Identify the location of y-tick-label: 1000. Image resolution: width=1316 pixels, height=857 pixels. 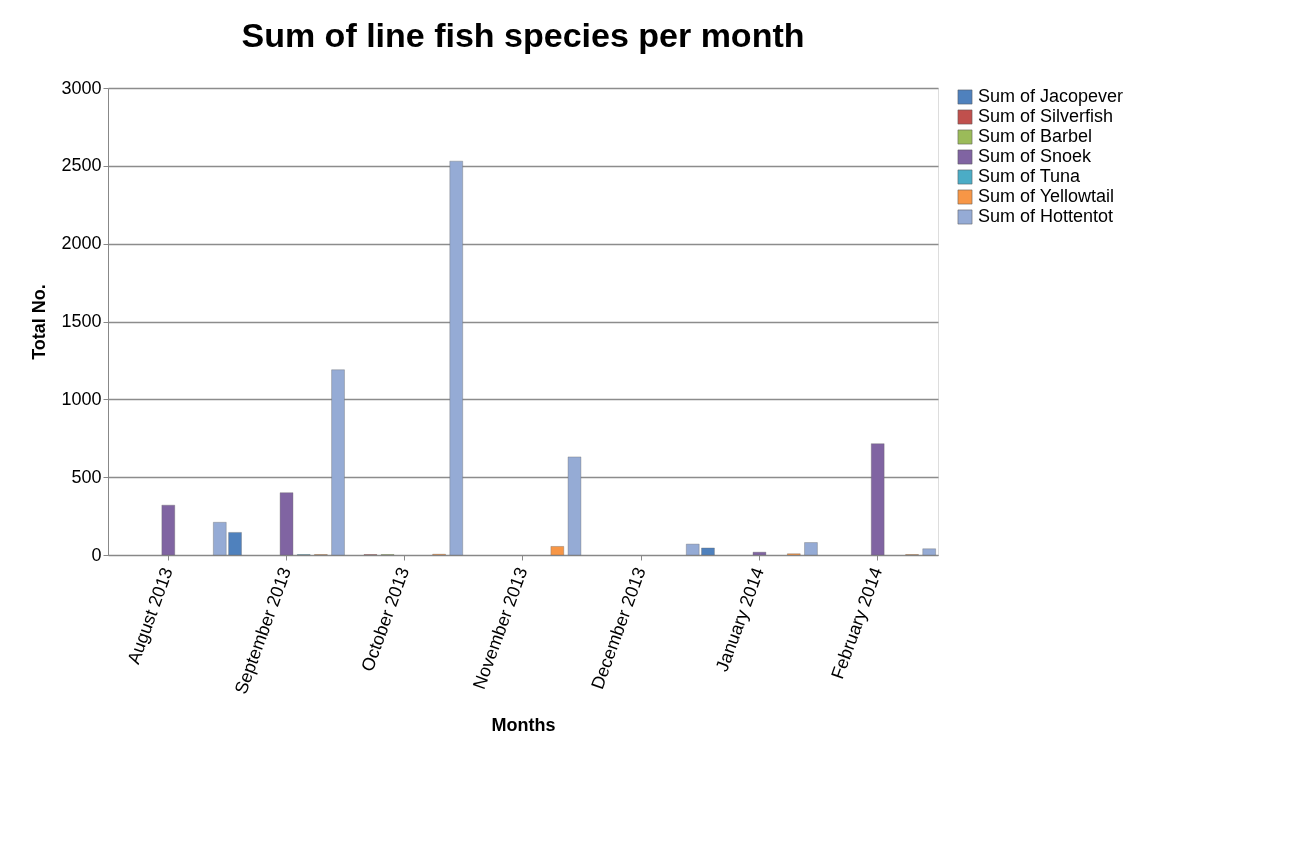
(81, 398).